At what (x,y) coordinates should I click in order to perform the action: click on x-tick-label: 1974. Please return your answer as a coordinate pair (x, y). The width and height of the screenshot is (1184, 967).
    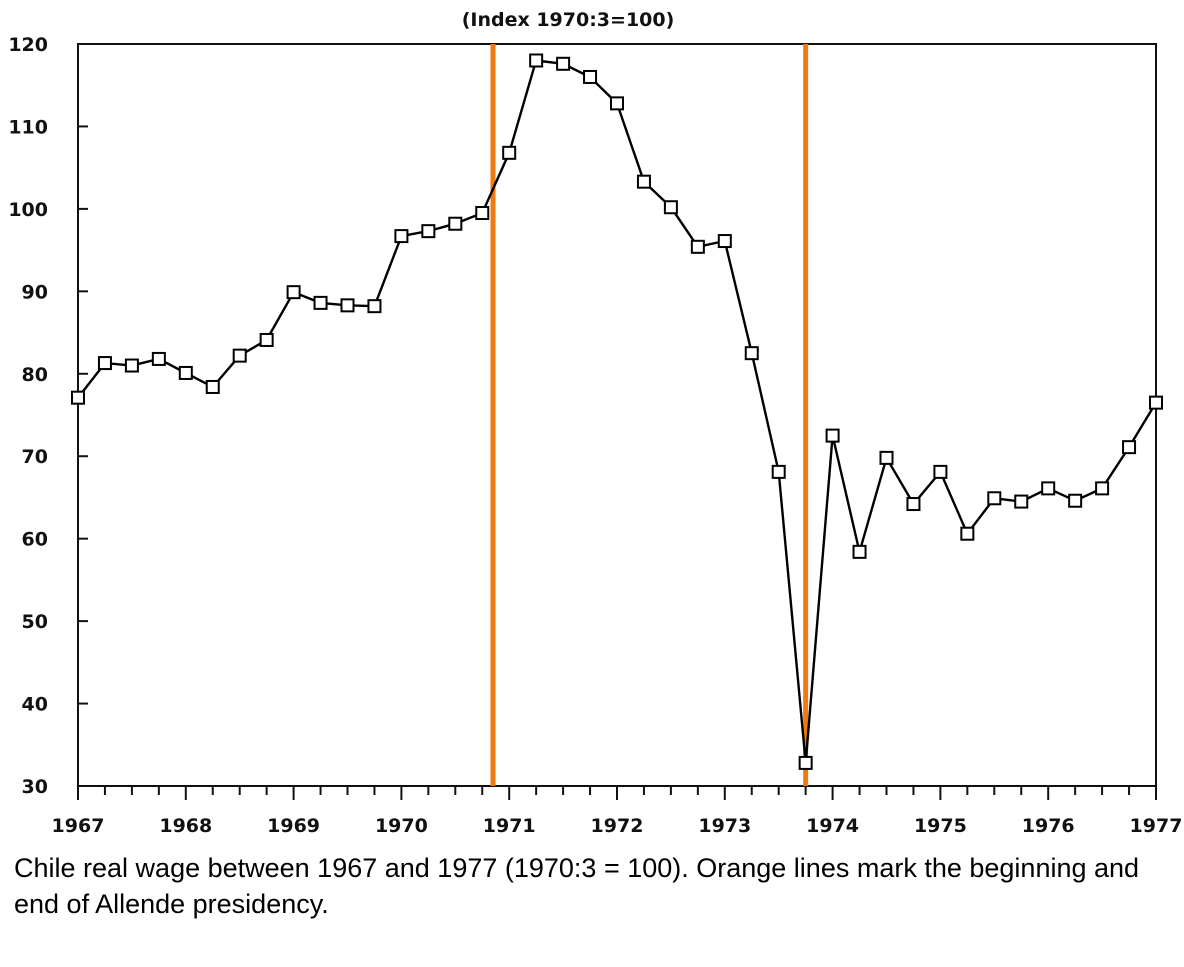
    Looking at the image, I should click on (832, 826).